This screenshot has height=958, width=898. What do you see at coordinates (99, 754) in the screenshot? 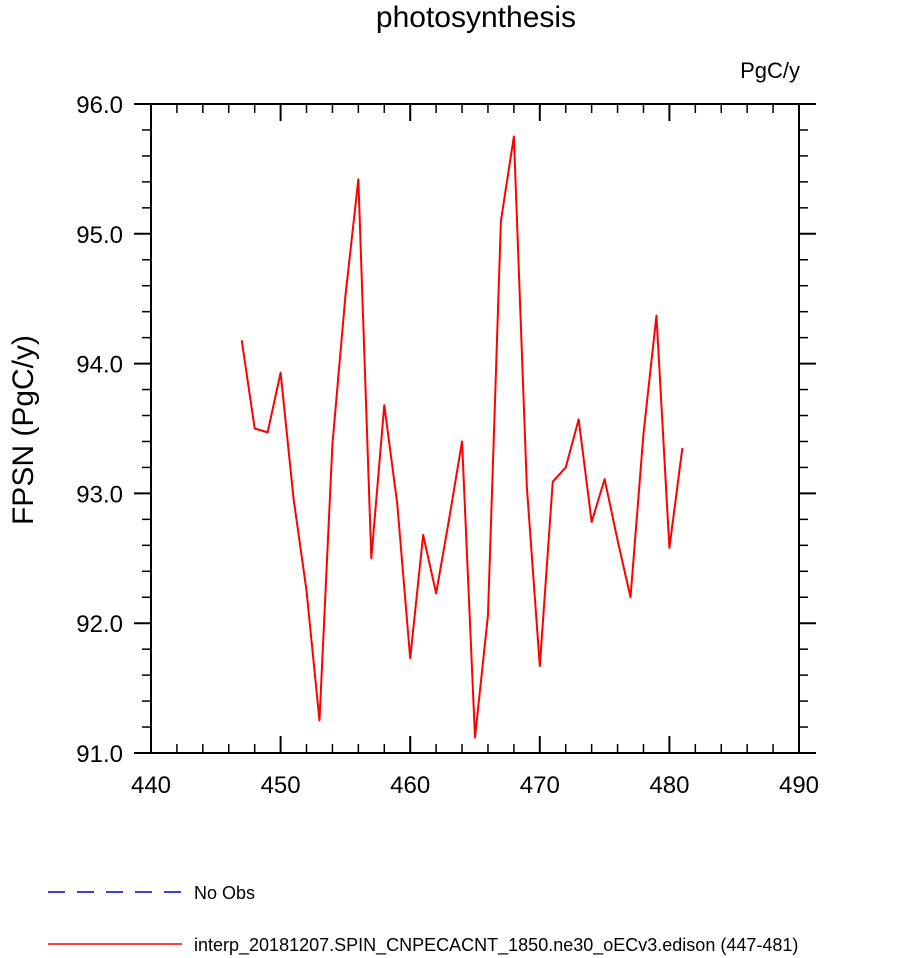
I see `y-tick-label: 91.0` at bounding box center [99, 754].